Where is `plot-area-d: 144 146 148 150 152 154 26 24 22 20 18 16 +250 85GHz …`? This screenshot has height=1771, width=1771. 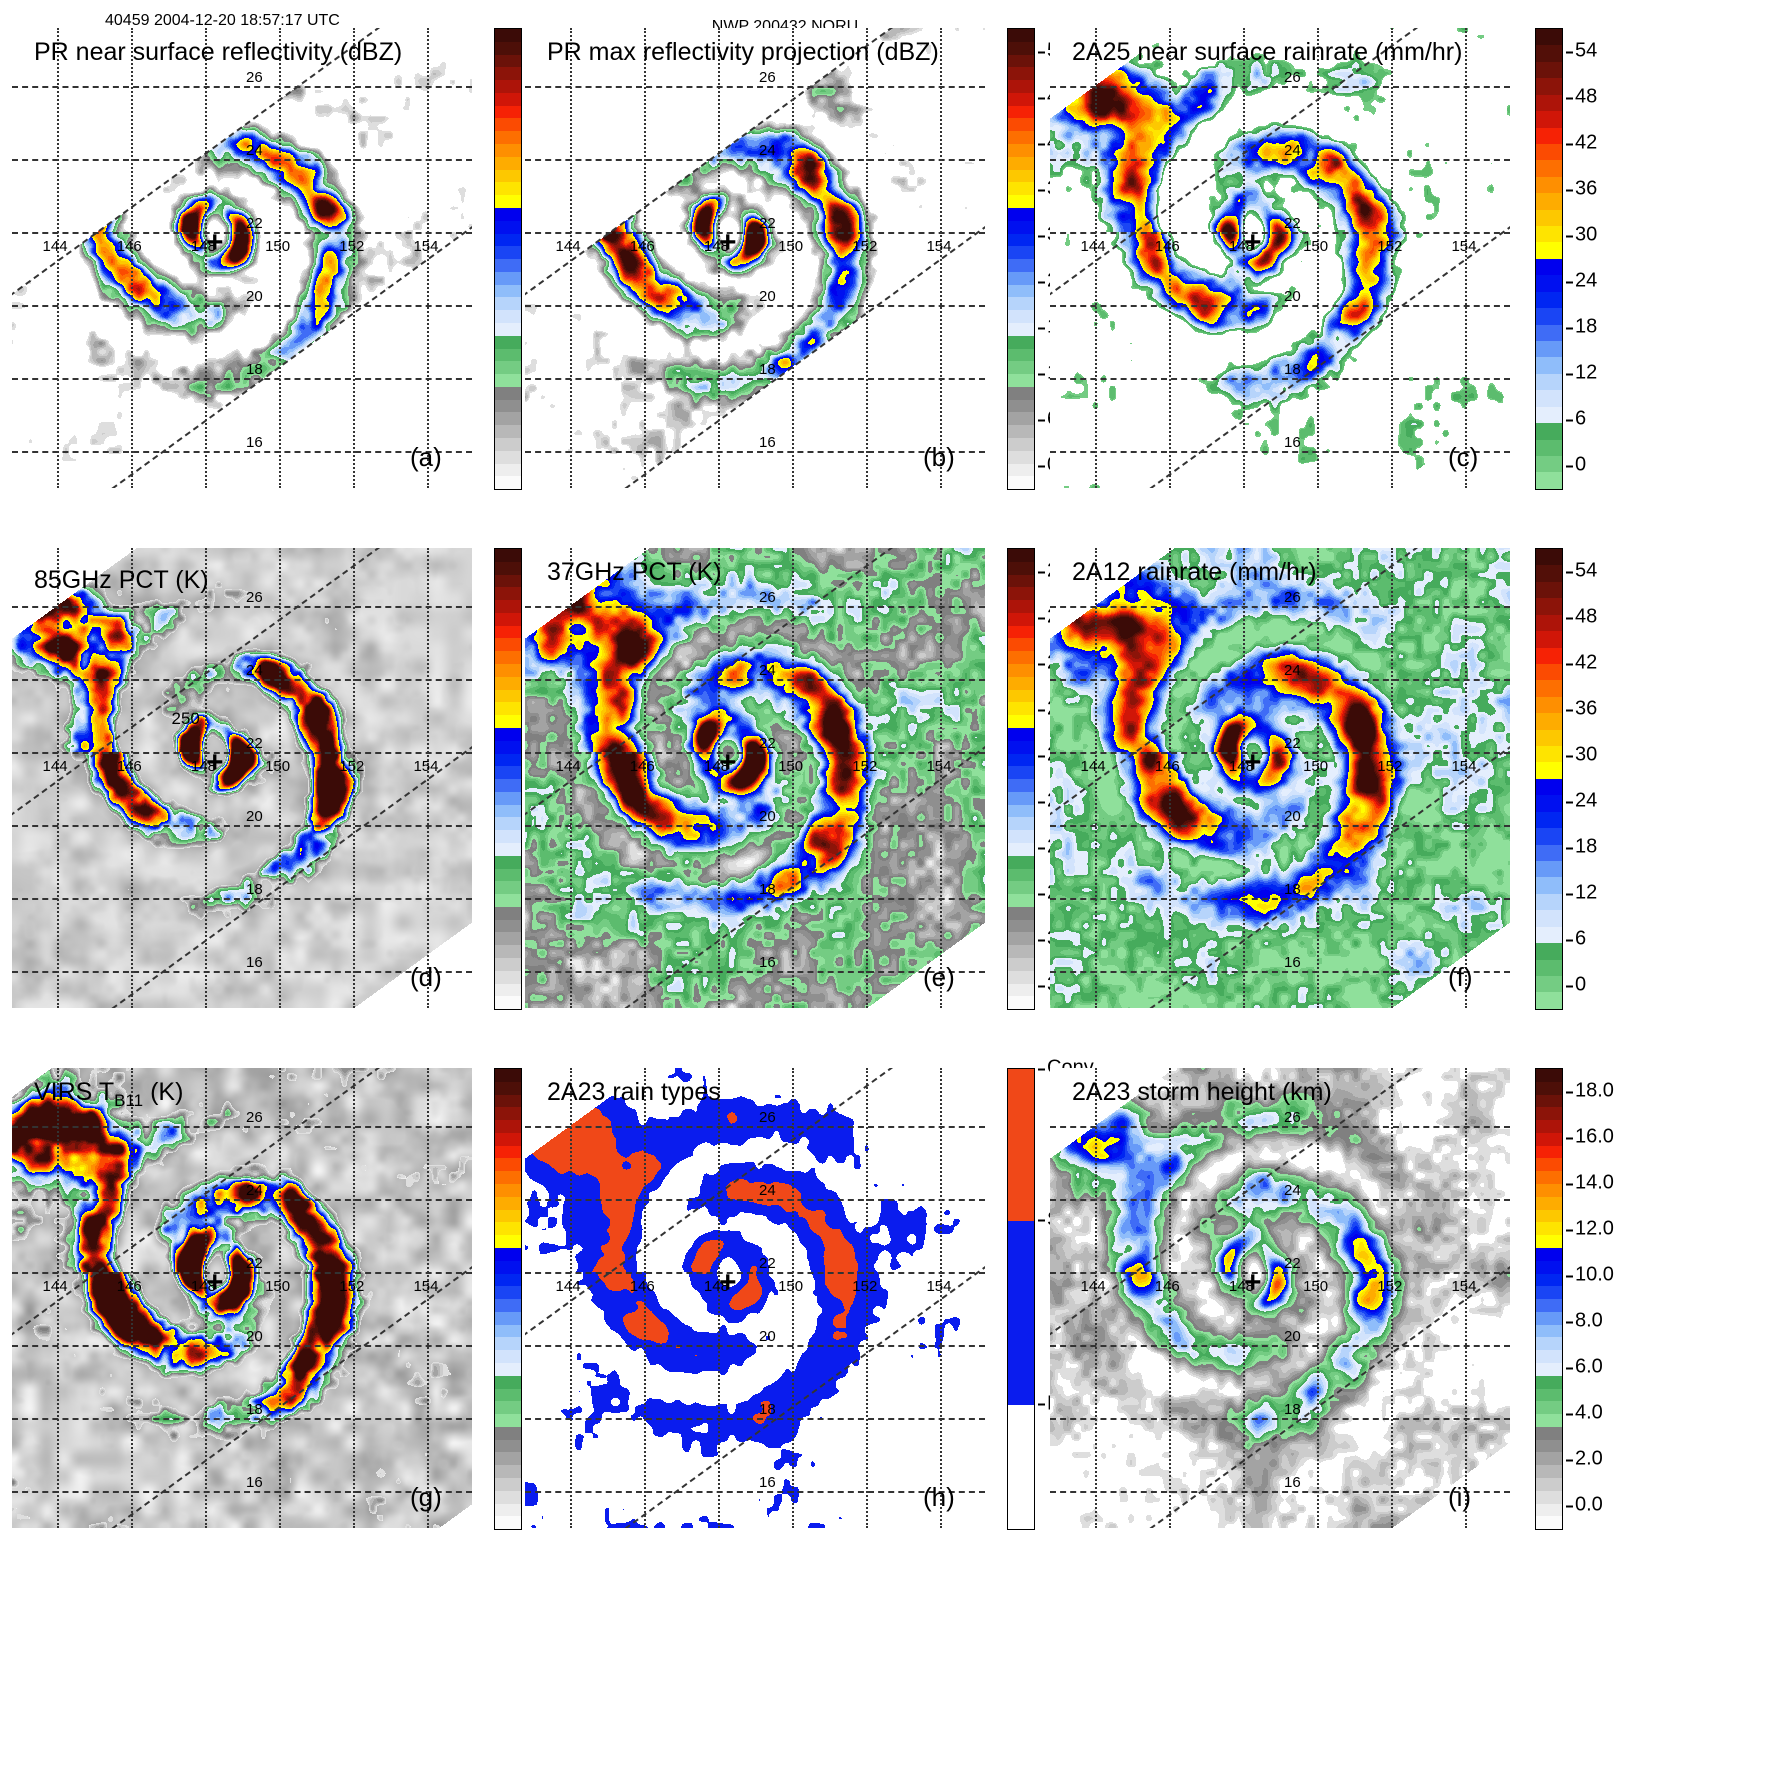
plot-area-d: 144 146 148 150 152 154 26 24 22 20 18 16 +250 85GHz … is located at coordinates (242, 778).